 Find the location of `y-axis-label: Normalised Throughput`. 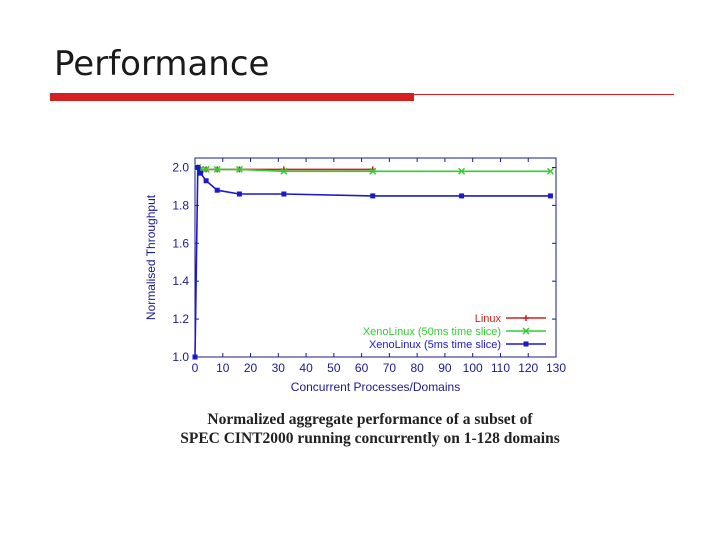

y-axis-label: Normalised Throughput is located at coordinates (151, 257).